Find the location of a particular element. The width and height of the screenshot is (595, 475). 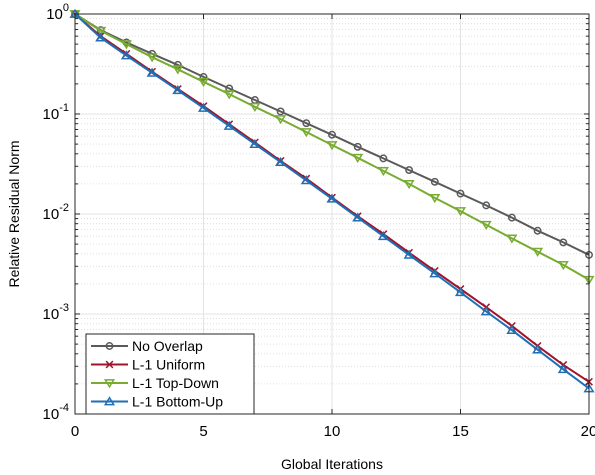

x-tick-labels: 0 5 10 15 20 is located at coordinates (333, 431).